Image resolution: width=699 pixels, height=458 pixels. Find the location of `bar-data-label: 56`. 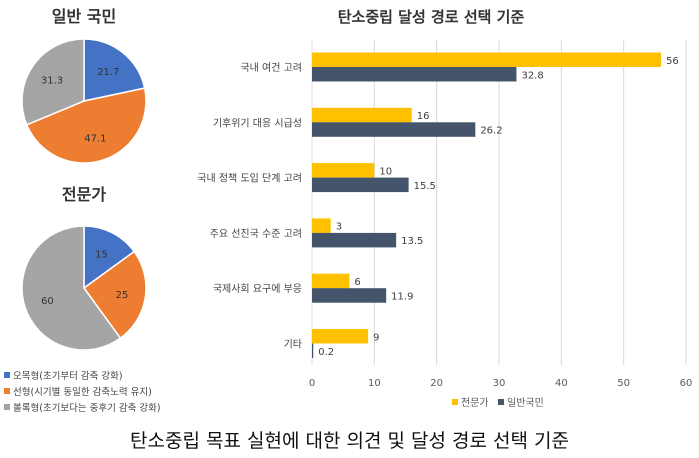

bar-data-label: 56 is located at coordinates (672, 61).